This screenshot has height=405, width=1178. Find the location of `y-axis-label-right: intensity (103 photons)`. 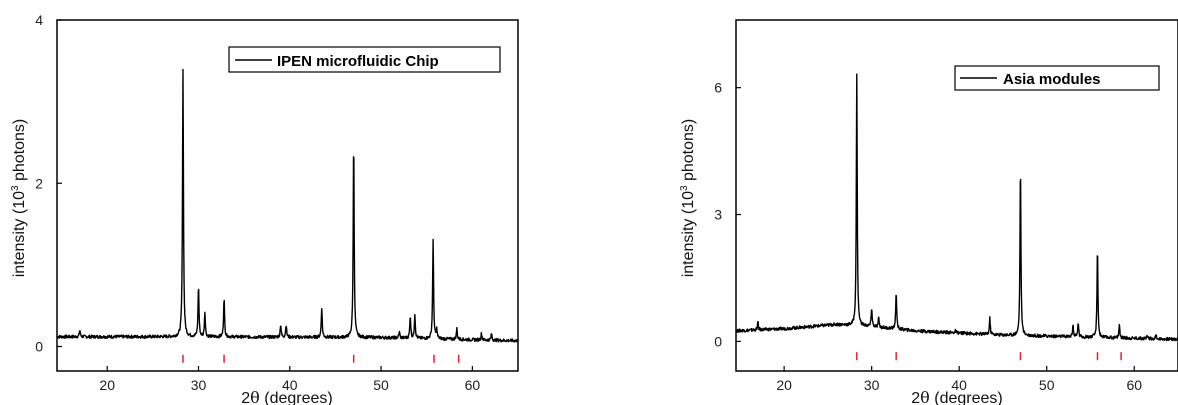

y-axis-label-right: intensity (103 photons) is located at coordinates (688, 198).